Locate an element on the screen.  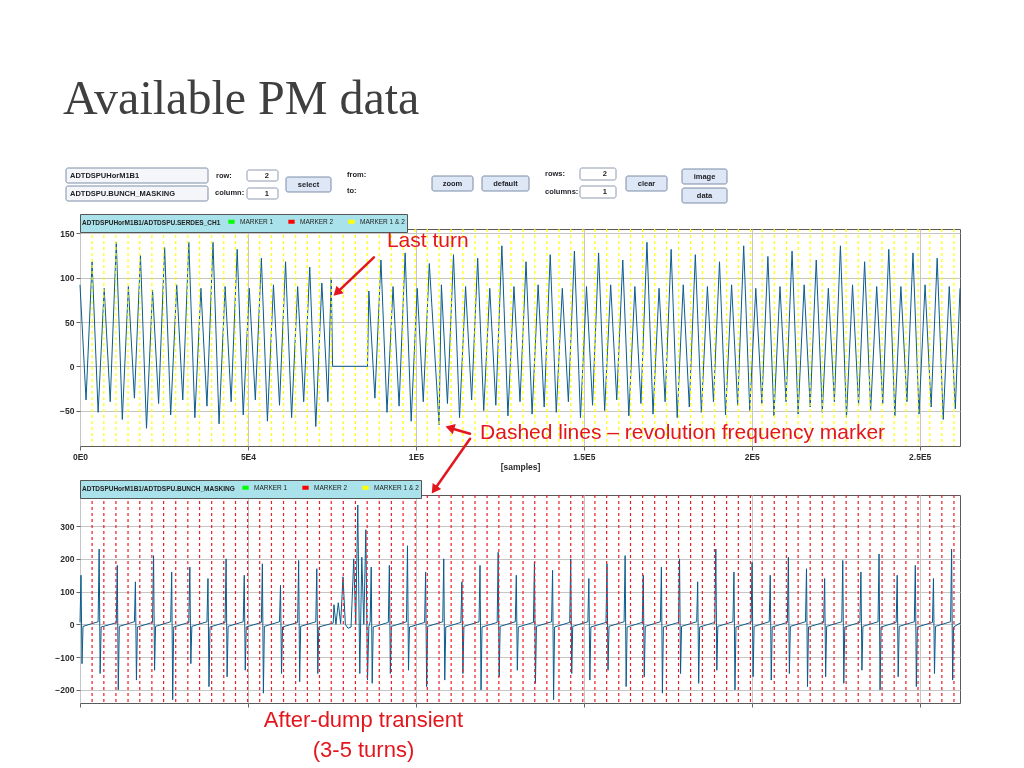
chart-title: Available PM data is located at coordinates (241, 97).